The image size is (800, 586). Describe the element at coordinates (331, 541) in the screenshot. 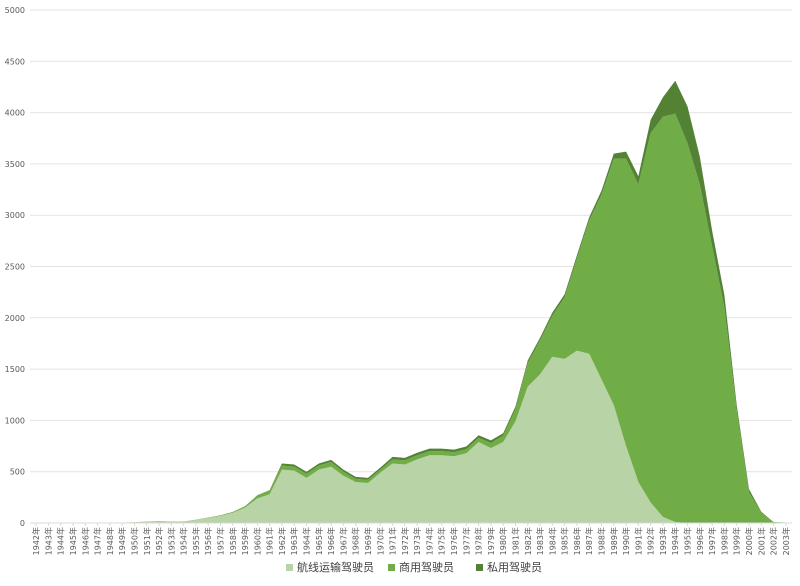

I see `x-tick-label: 1966年` at that location.